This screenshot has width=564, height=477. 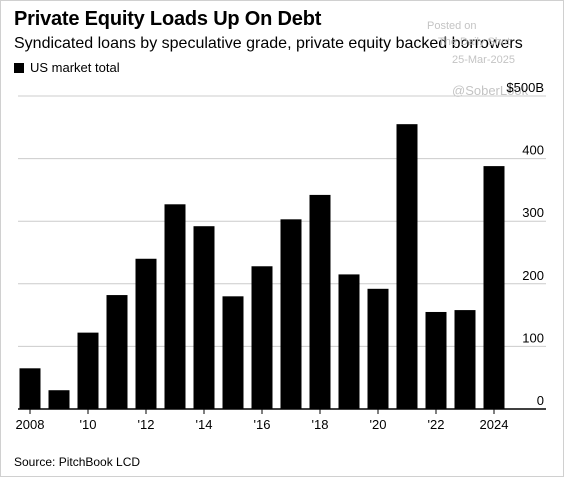 I want to click on watermark-site: The Daily Shot, so click(x=474, y=42).